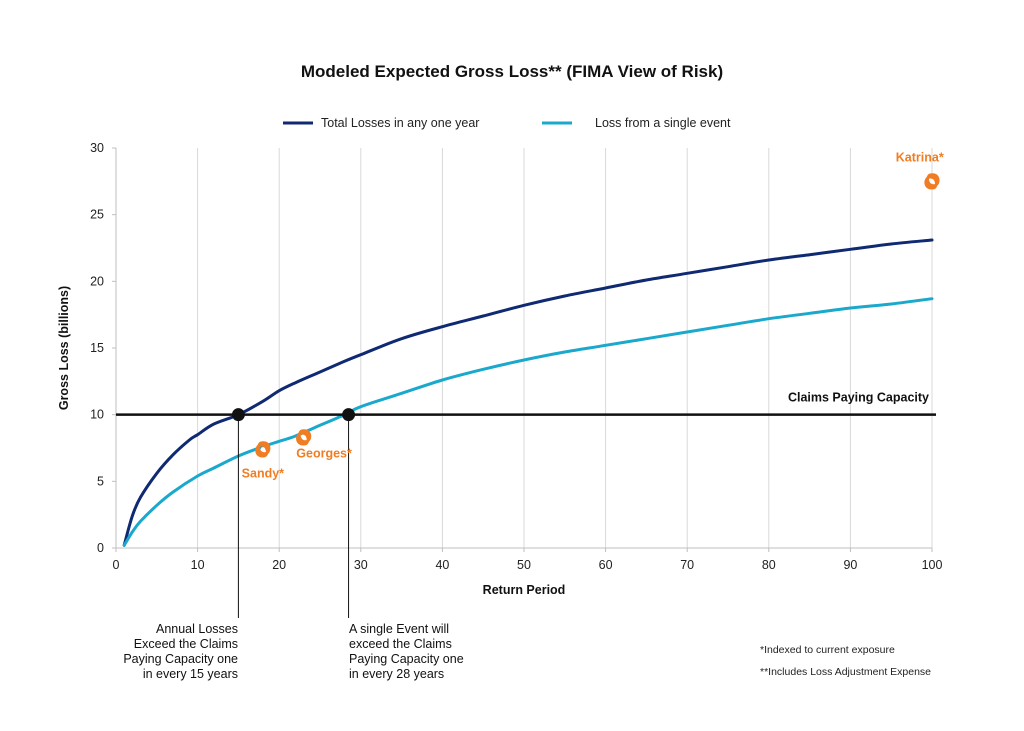 The image size is (1024, 731). What do you see at coordinates (400, 123) in the screenshot?
I see `legend-label-total: Total Losses in any one year` at bounding box center [400, 123].